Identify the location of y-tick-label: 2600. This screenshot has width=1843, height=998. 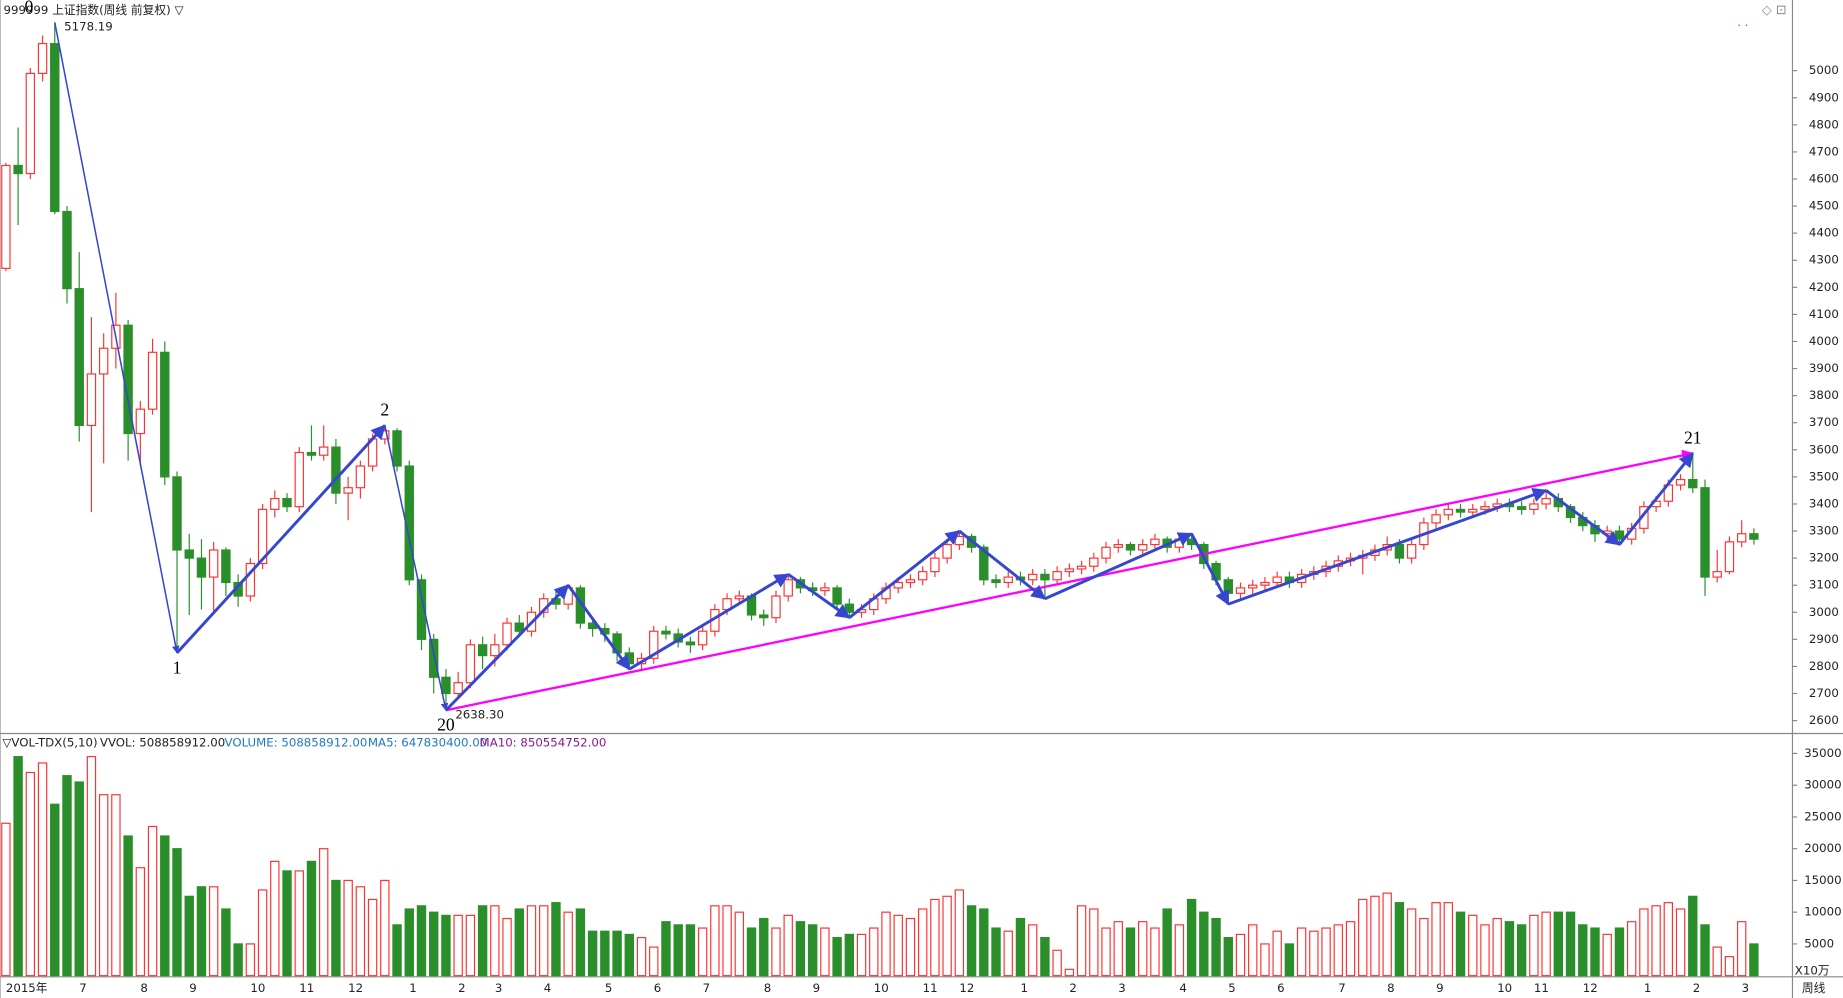
(1824, 720).